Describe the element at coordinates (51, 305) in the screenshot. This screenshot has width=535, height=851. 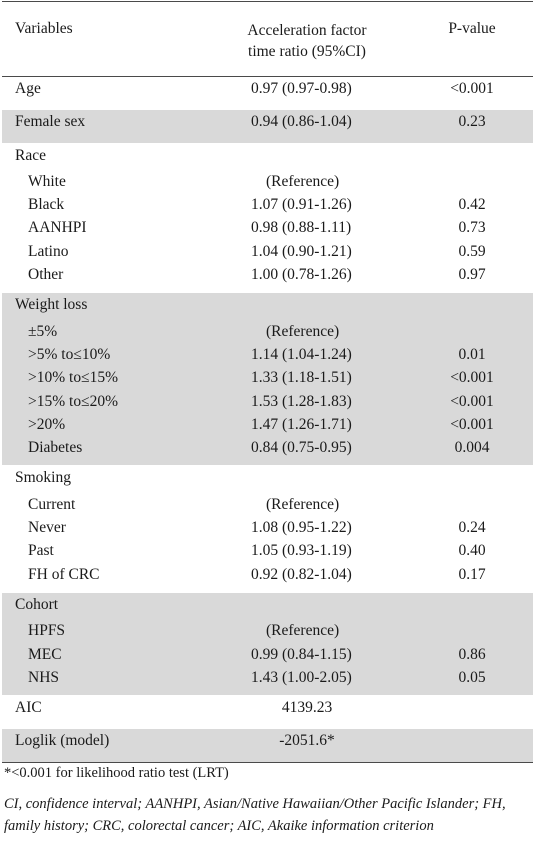
I see `variable-label: Weight loss` at that location.